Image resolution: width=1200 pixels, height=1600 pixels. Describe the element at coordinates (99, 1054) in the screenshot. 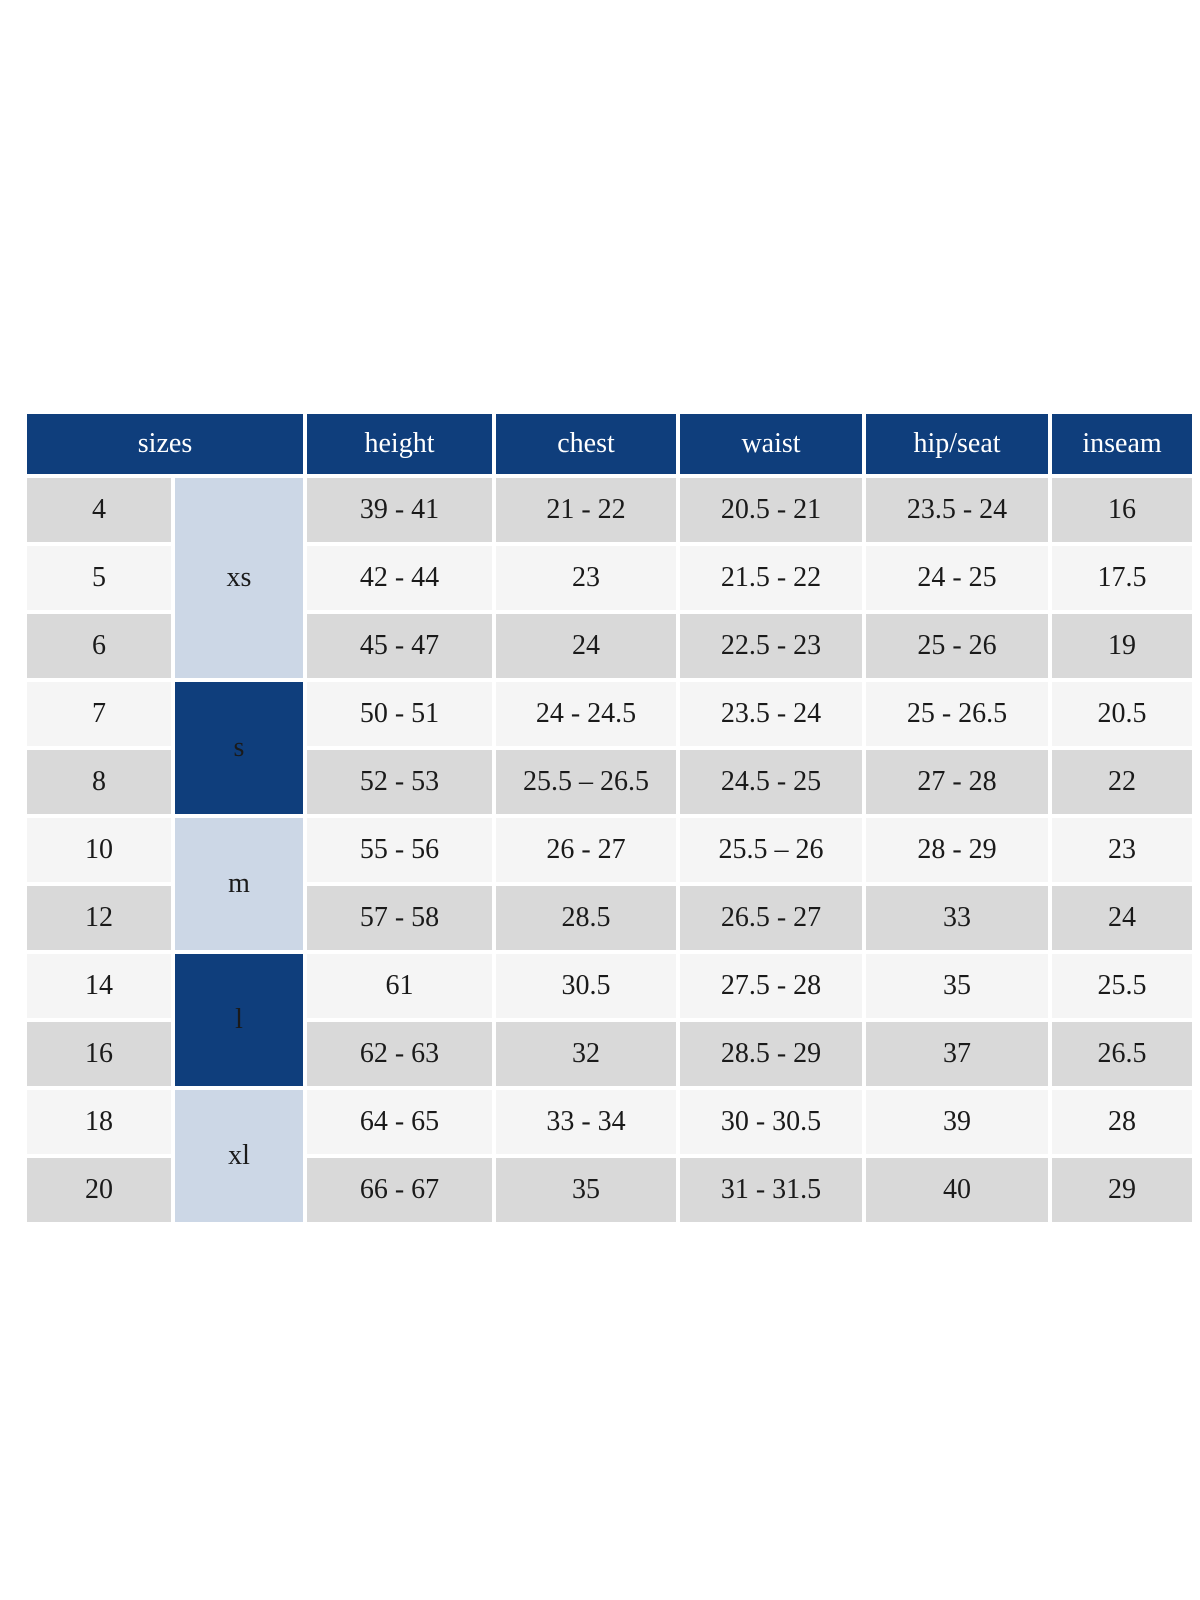

I see `size-cell: 16` at that location.